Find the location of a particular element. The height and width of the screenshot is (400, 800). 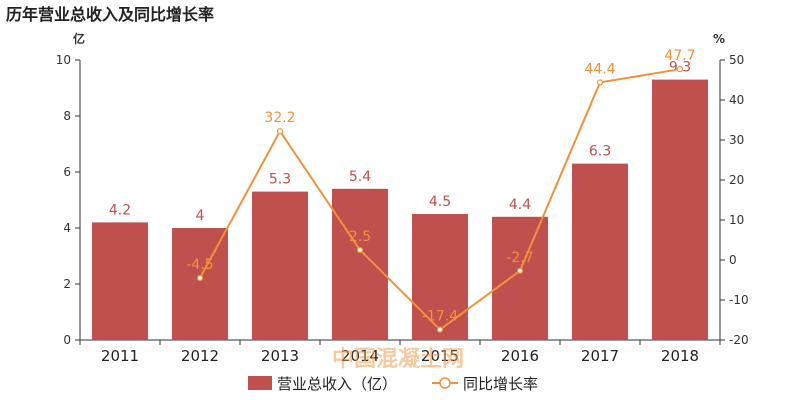

x-tick-label: 2018 is located at coordinates (680, 356).